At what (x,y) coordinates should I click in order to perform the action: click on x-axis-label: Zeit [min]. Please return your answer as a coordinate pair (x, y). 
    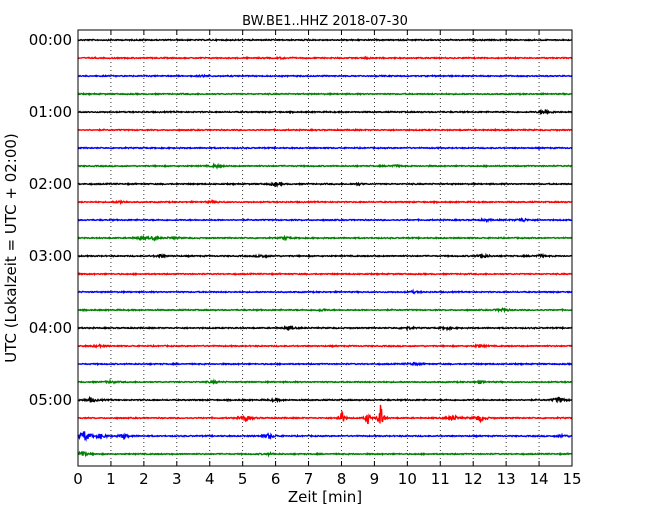
    Looking at the image, I should click on (325, 497).